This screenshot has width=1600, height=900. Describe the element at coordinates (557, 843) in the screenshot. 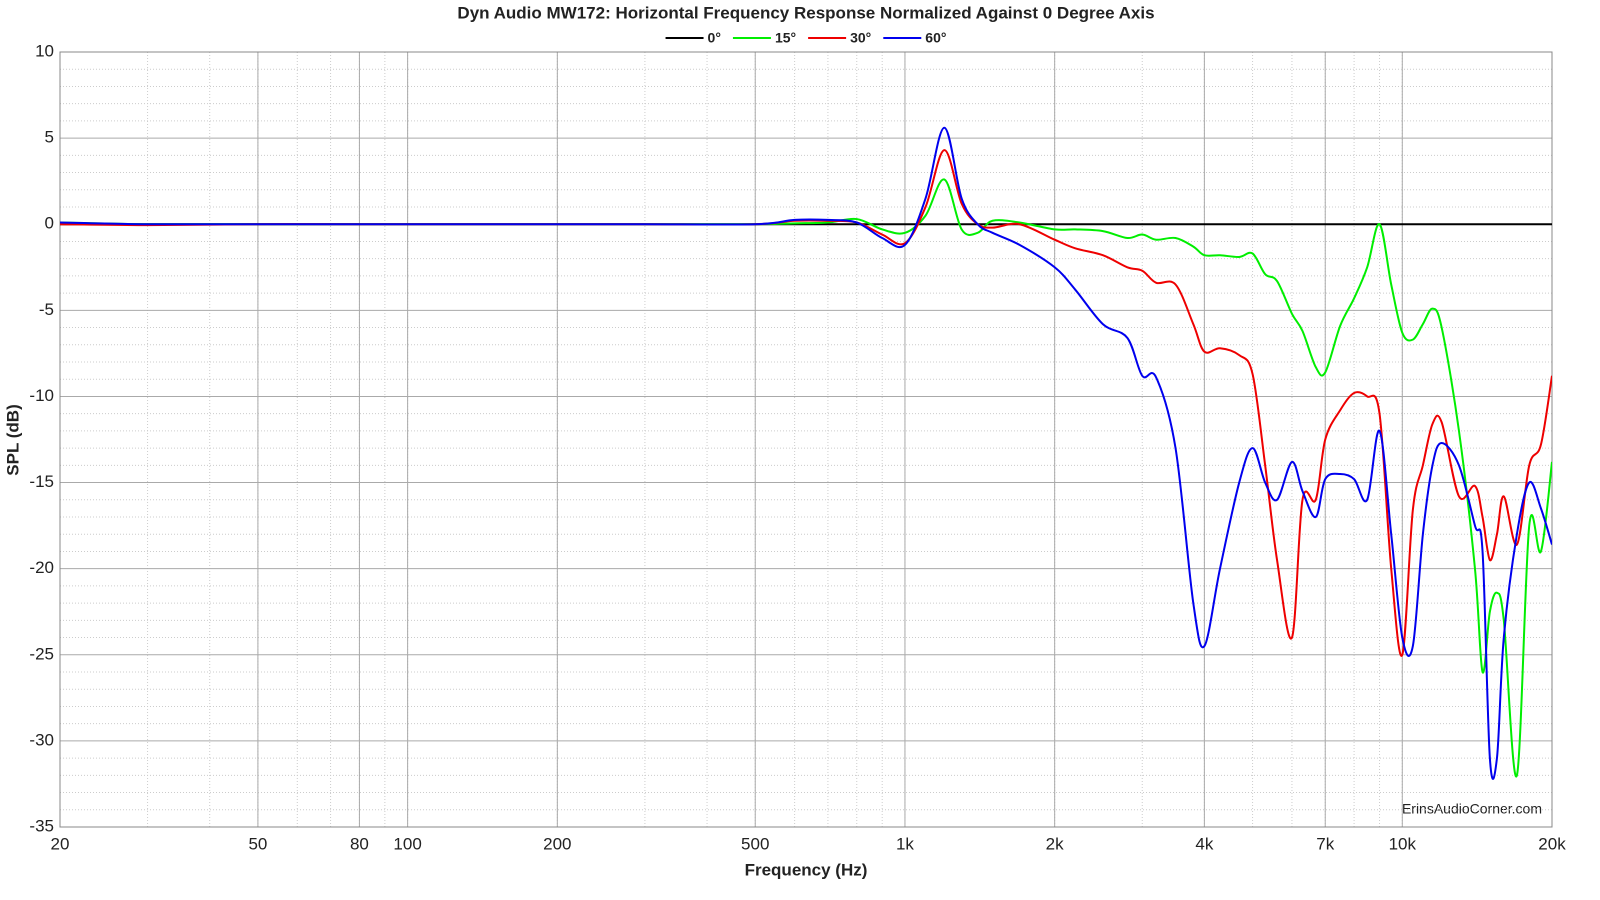

I see `x-tick-label: 200` at that location.